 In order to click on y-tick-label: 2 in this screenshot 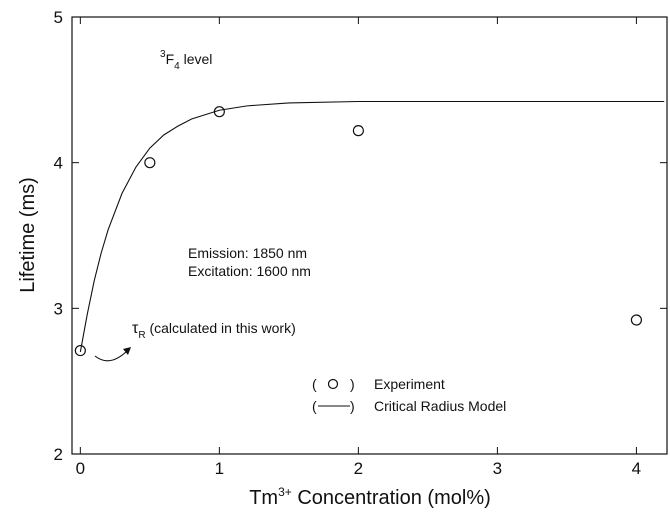, I will do `click(58, 454)`.